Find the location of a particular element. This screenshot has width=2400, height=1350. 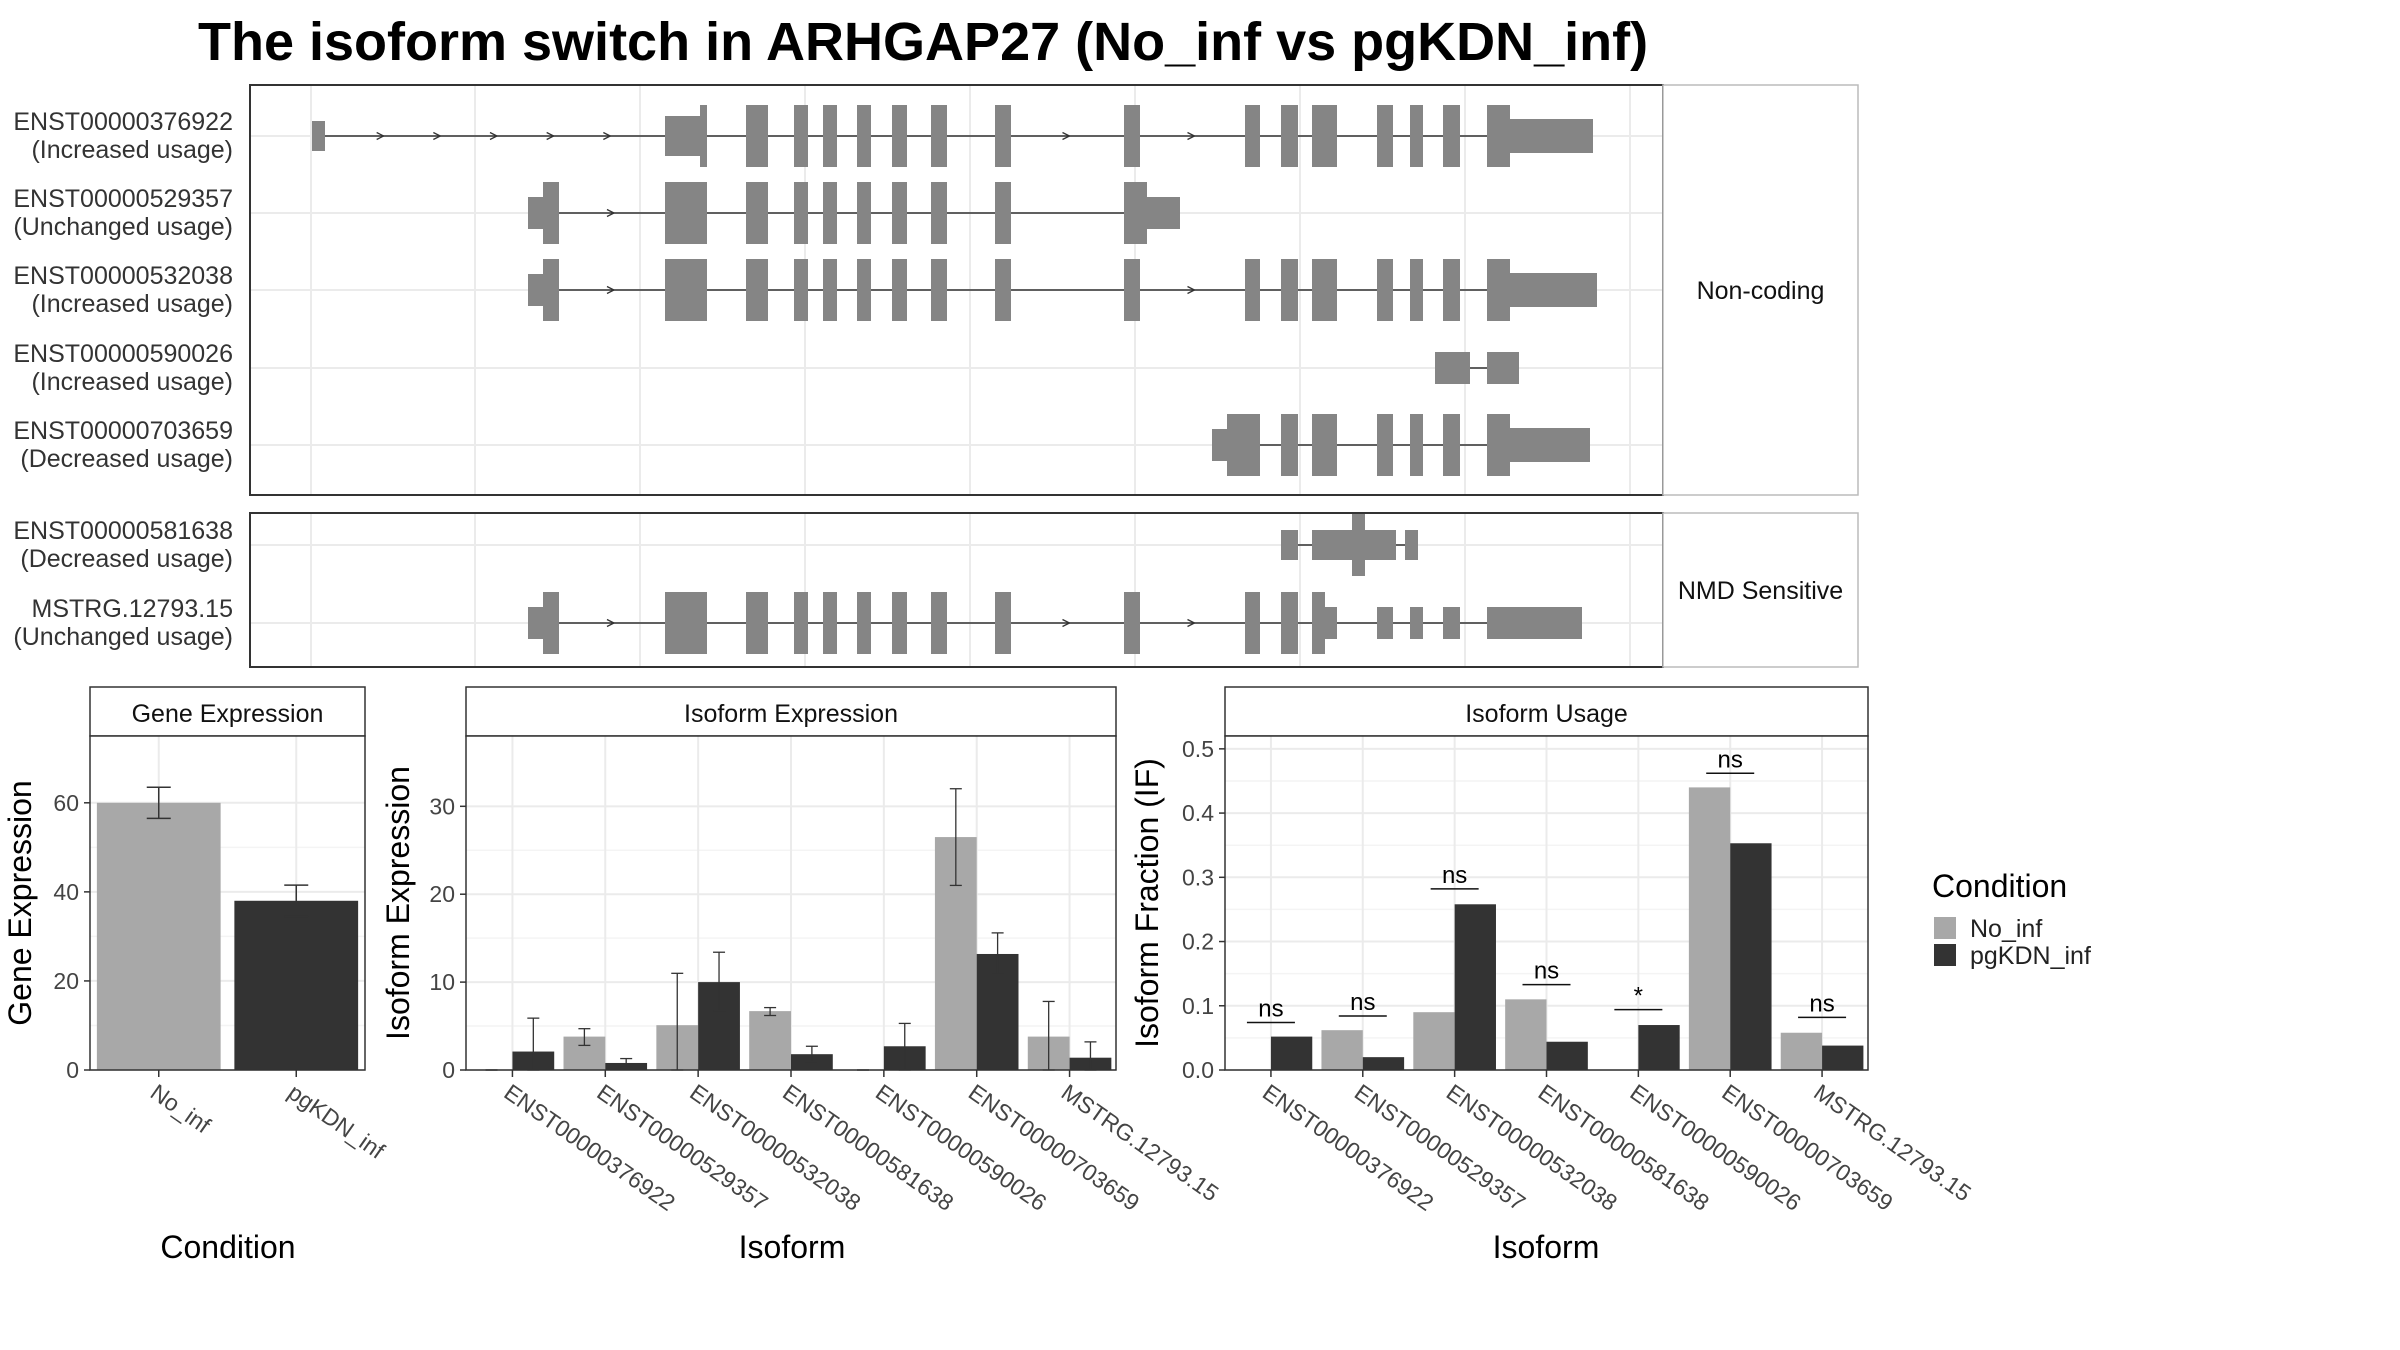

bar-pgkdn-inf-enst00000703659 is located at coordinates (1751, 956).